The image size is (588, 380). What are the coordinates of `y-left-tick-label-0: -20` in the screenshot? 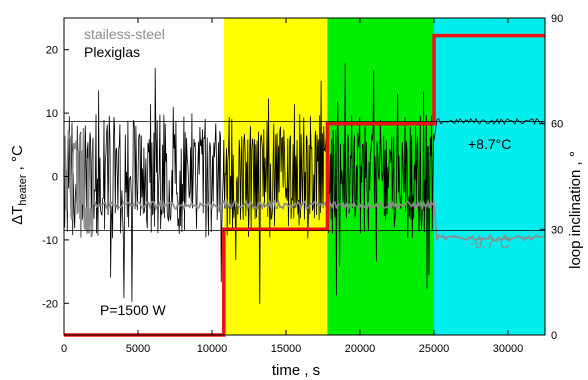 It's located at (50, 304).